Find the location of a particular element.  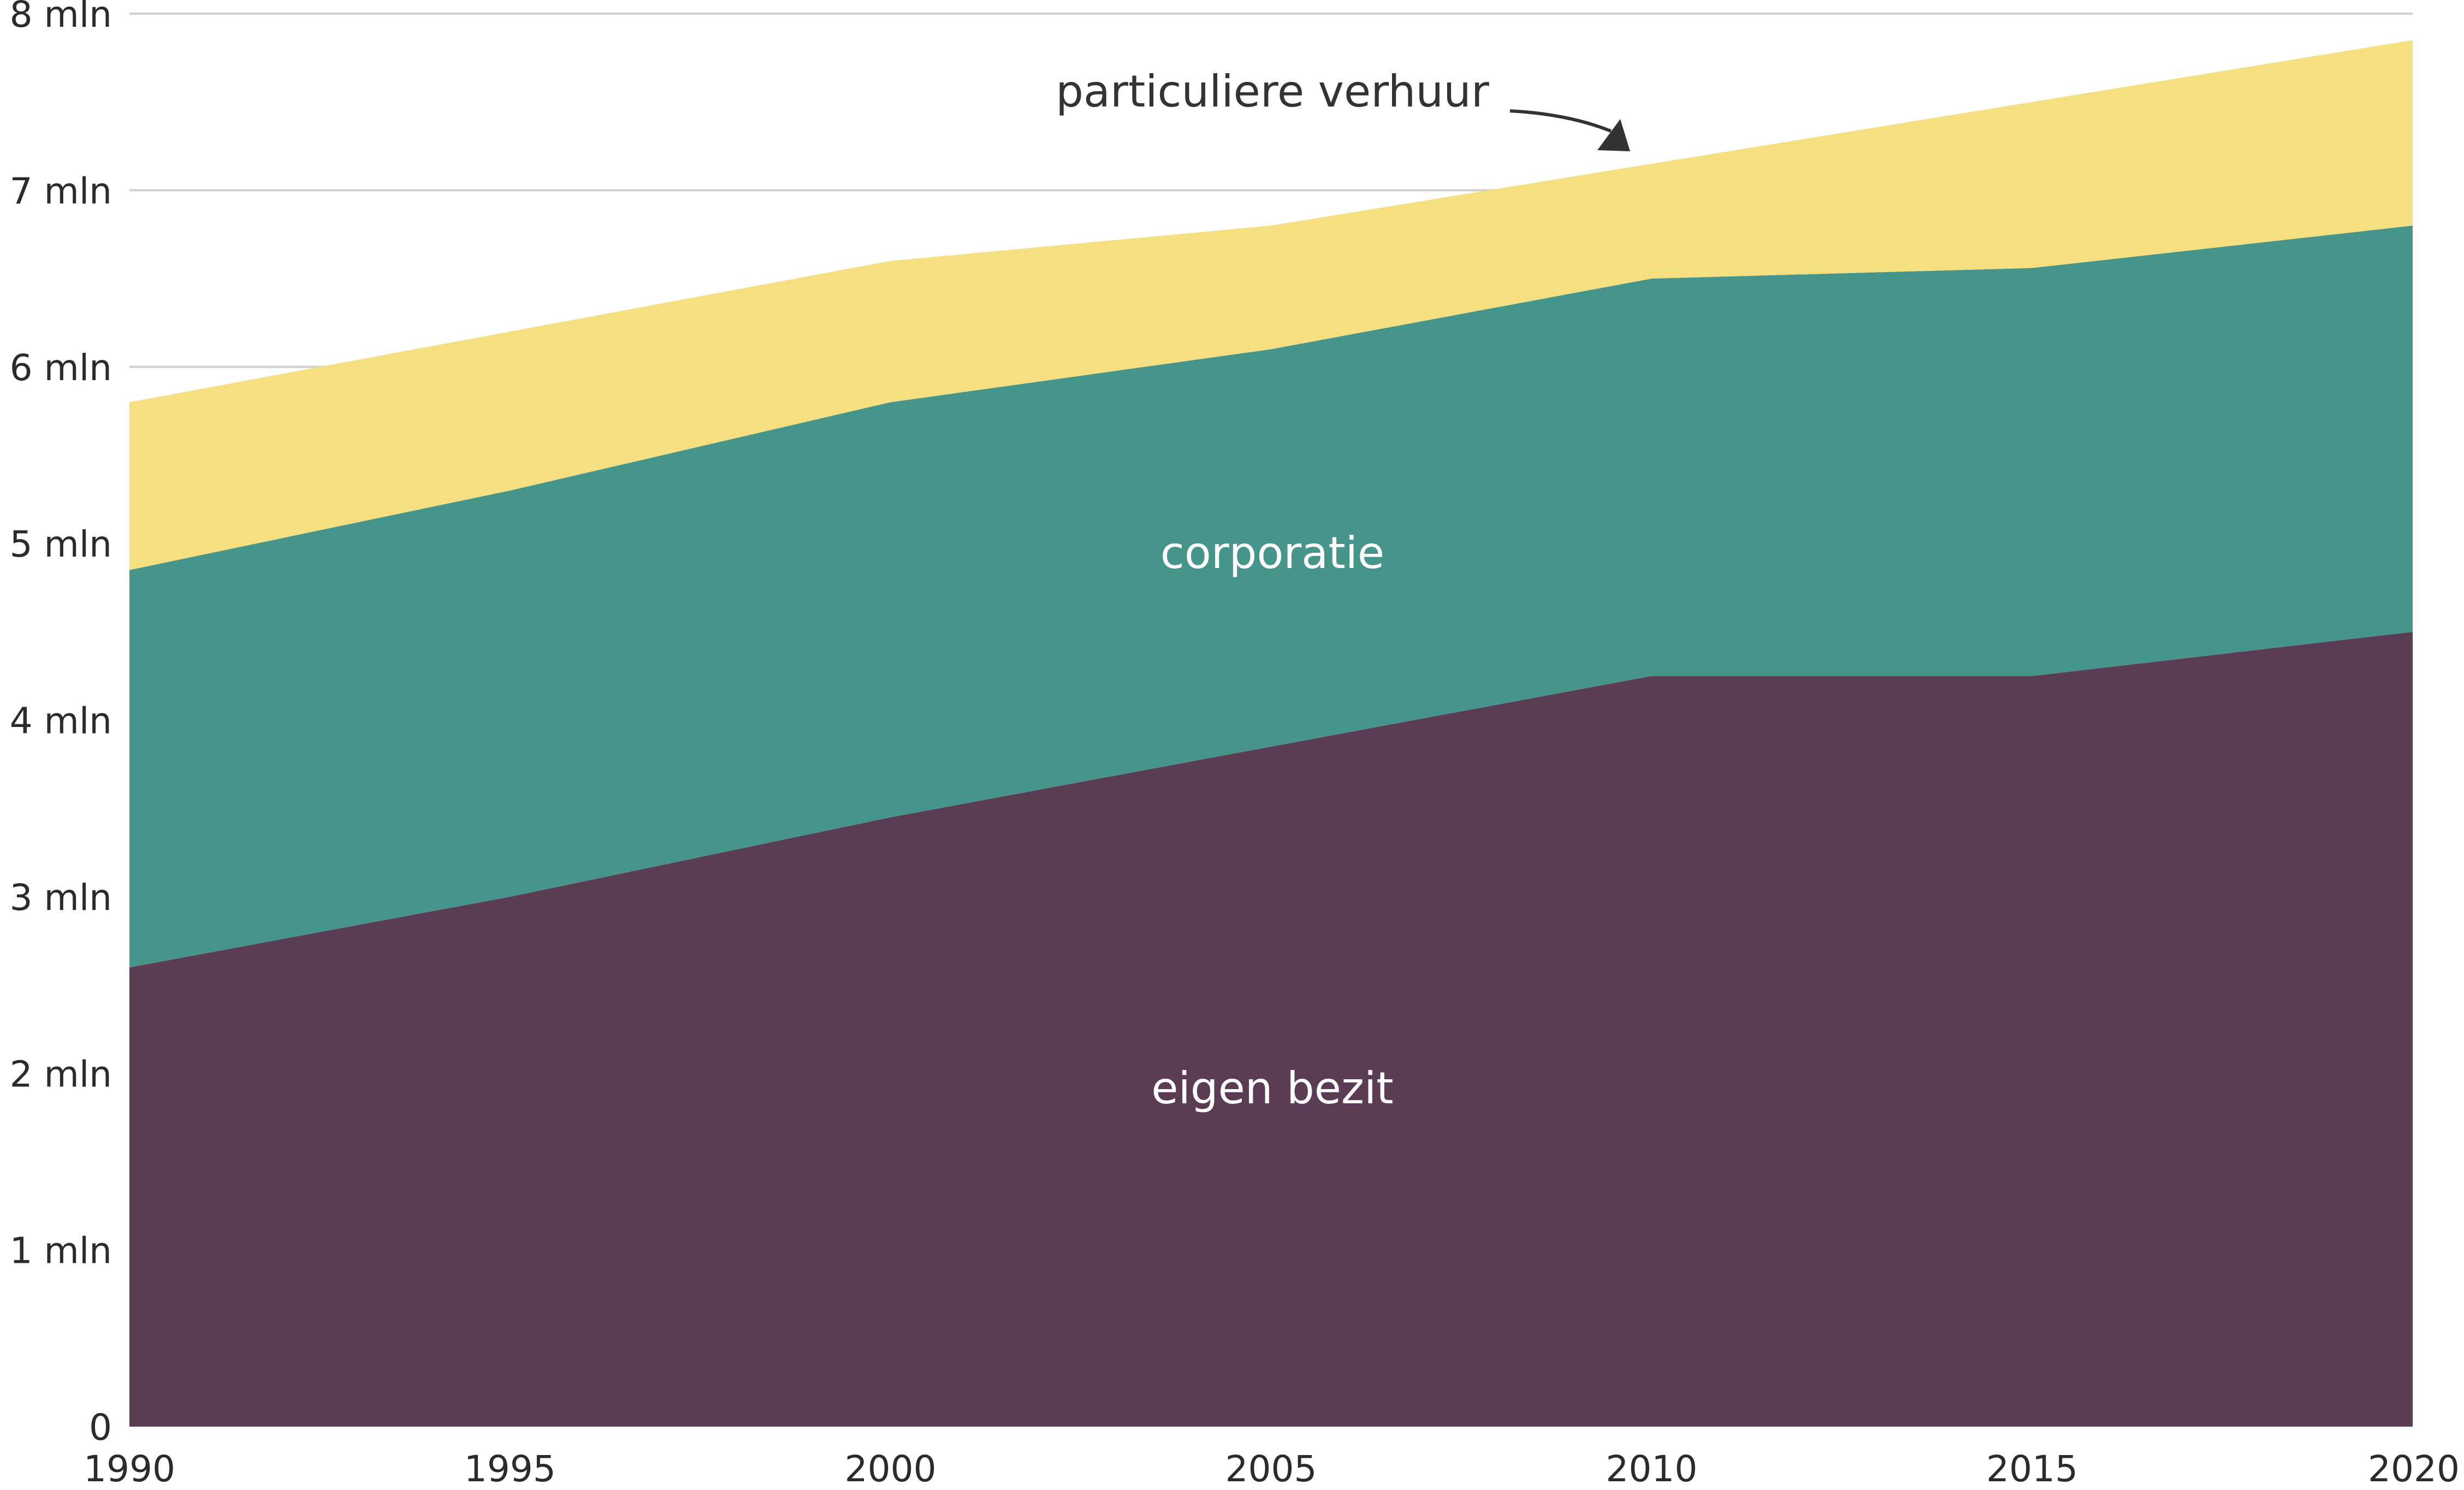

annotation-particuliere-verhuur: particuliere verhuur is located at coordinates (1273, 91).